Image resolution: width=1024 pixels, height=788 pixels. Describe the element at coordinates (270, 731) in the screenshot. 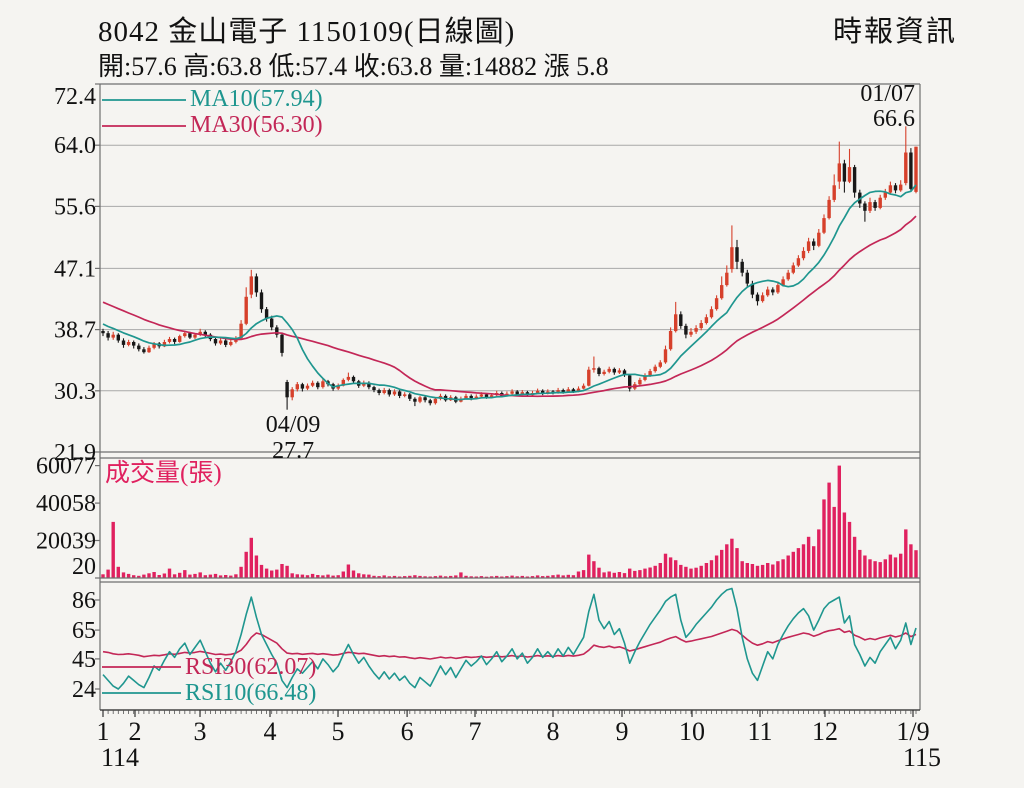

I see `month-label: 4` at that location.